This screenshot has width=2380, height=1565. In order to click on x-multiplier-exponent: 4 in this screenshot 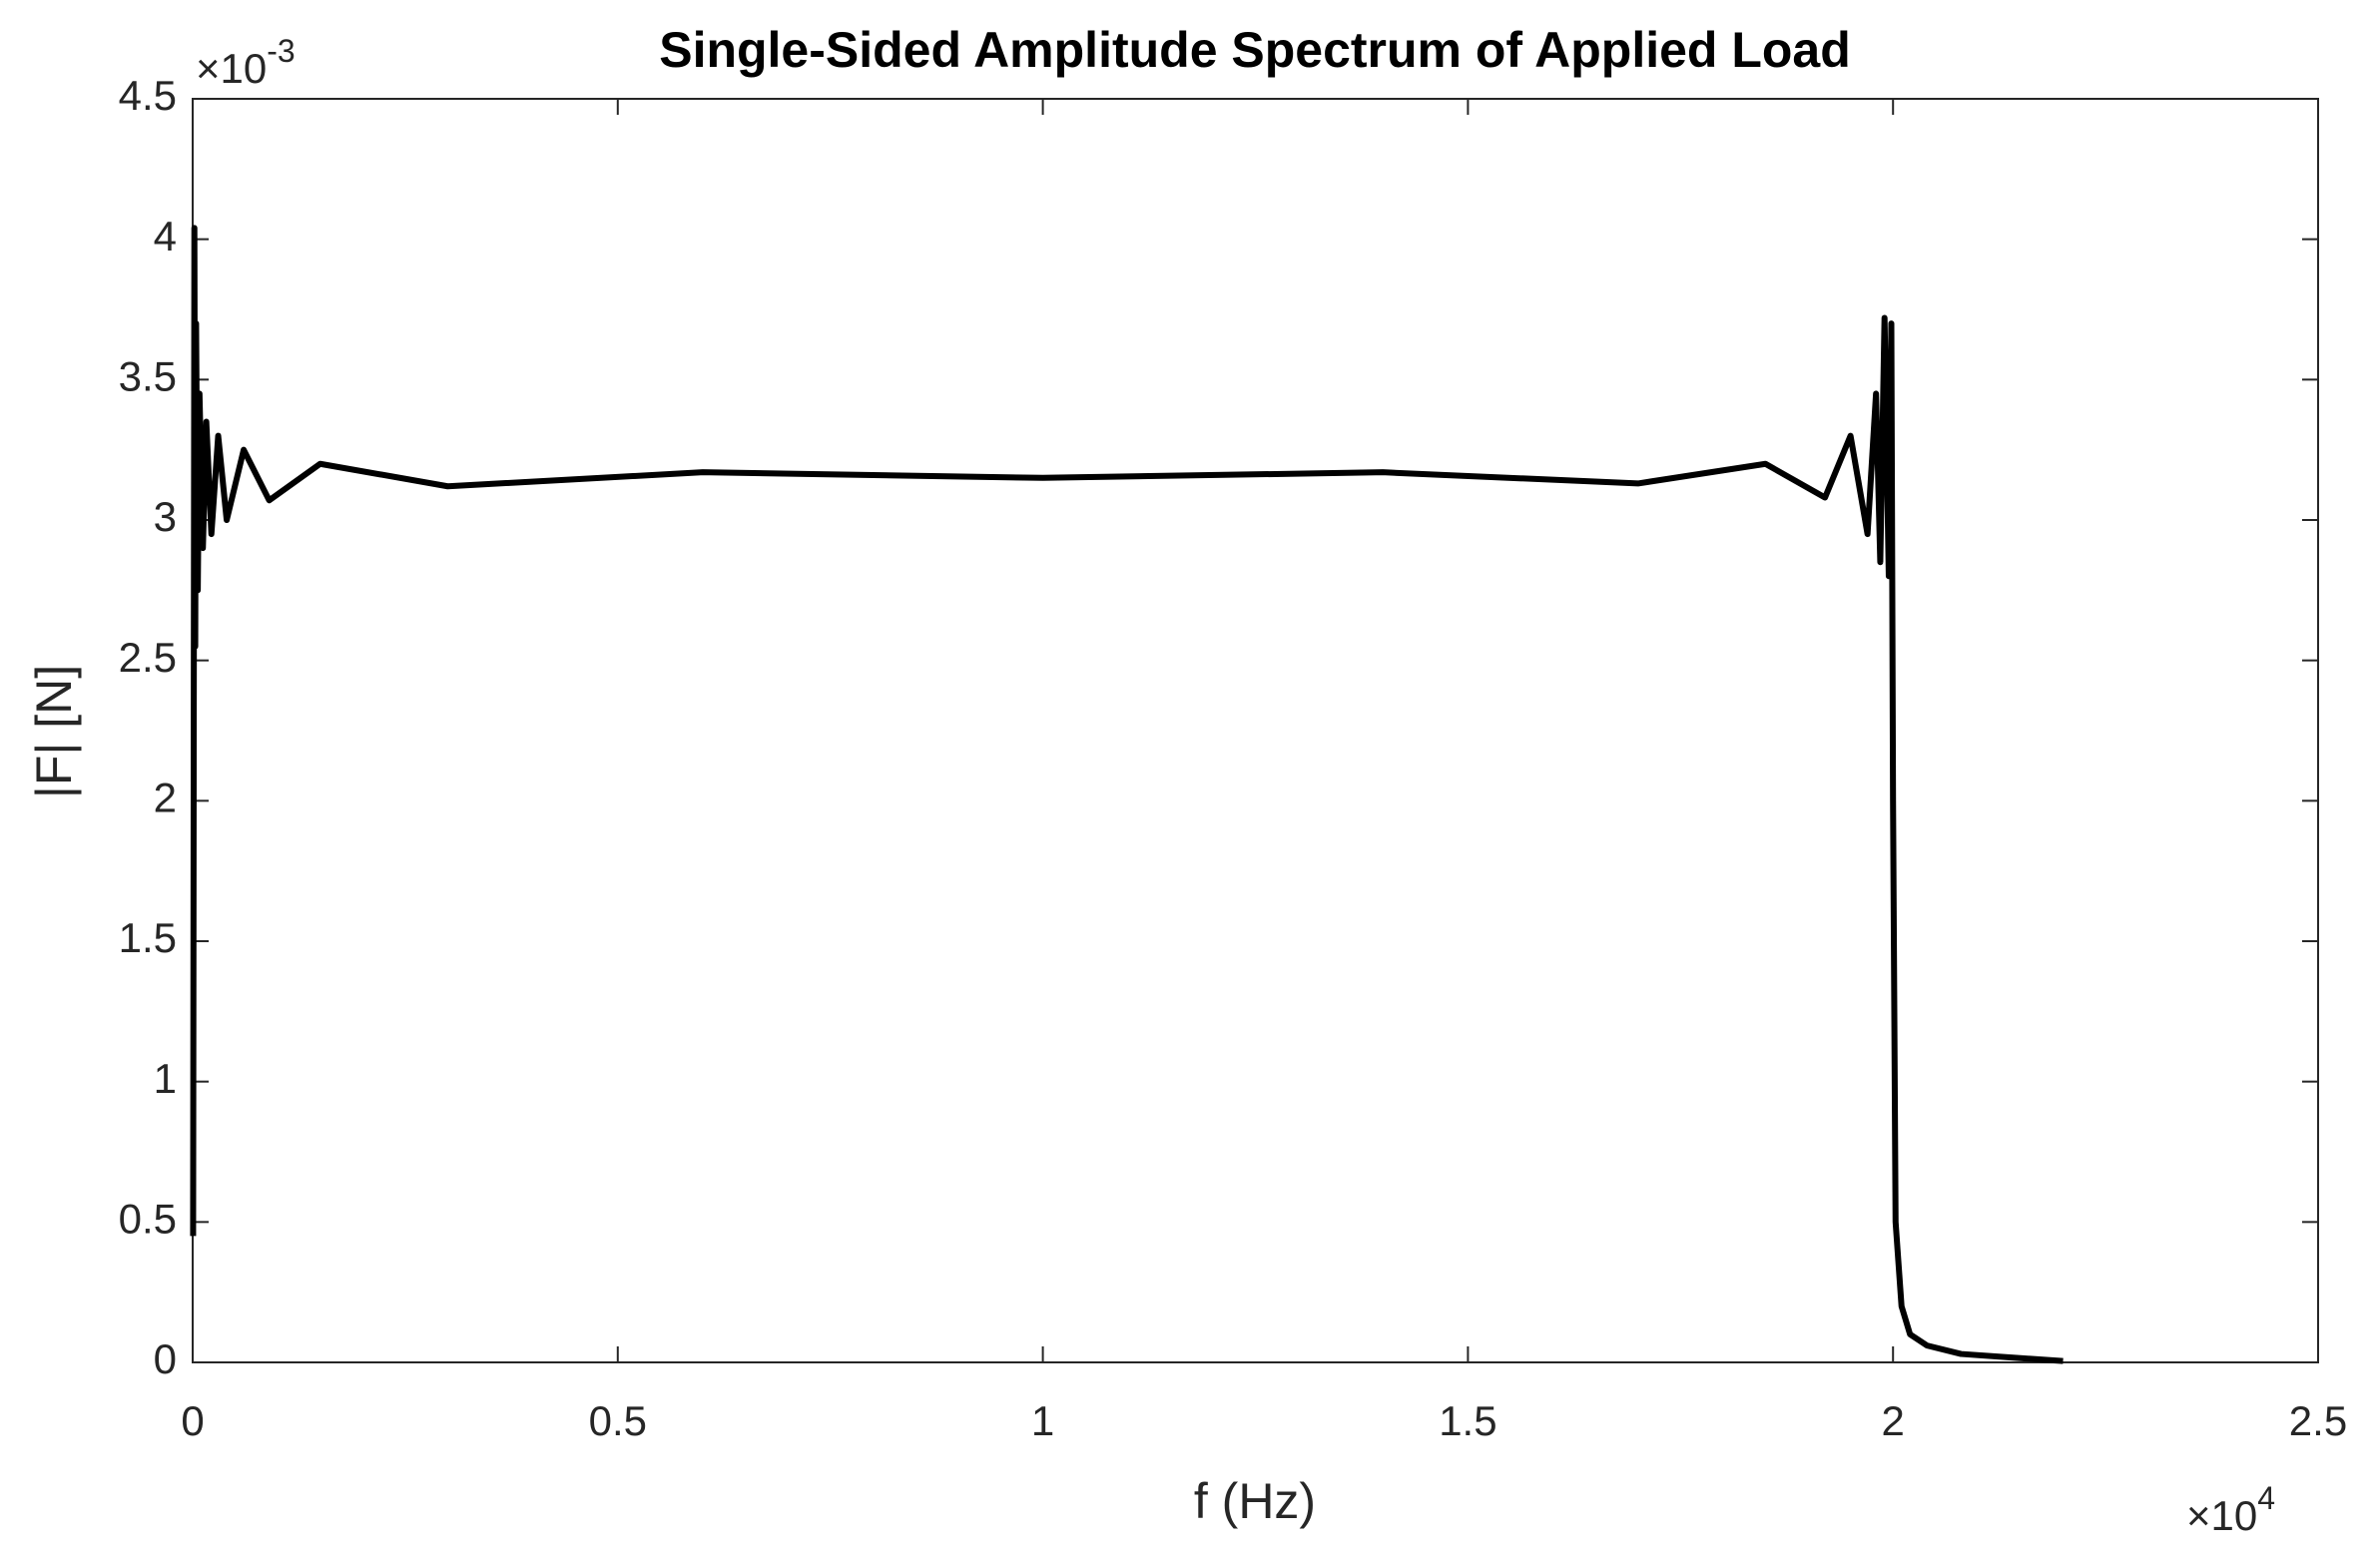, I will do `click(2266, 1498)`.